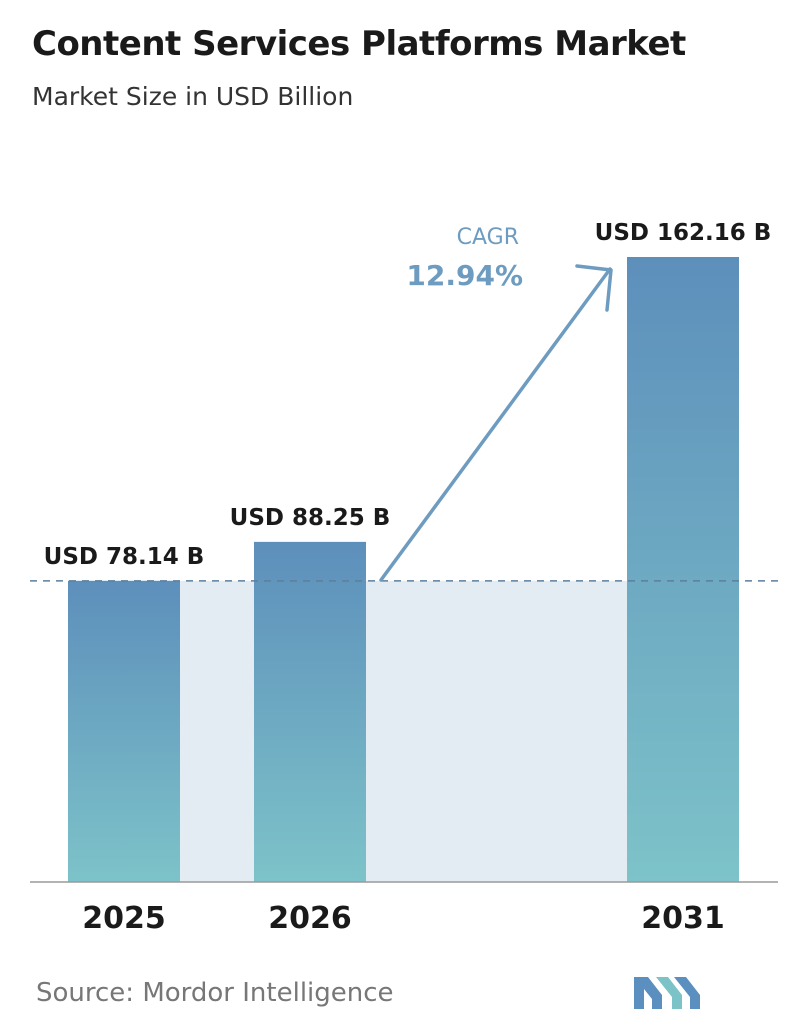  Describe the element at coordinates (310, 518) in the screenshot. I see `value-label-2026: USD 88.25 B` at that location.